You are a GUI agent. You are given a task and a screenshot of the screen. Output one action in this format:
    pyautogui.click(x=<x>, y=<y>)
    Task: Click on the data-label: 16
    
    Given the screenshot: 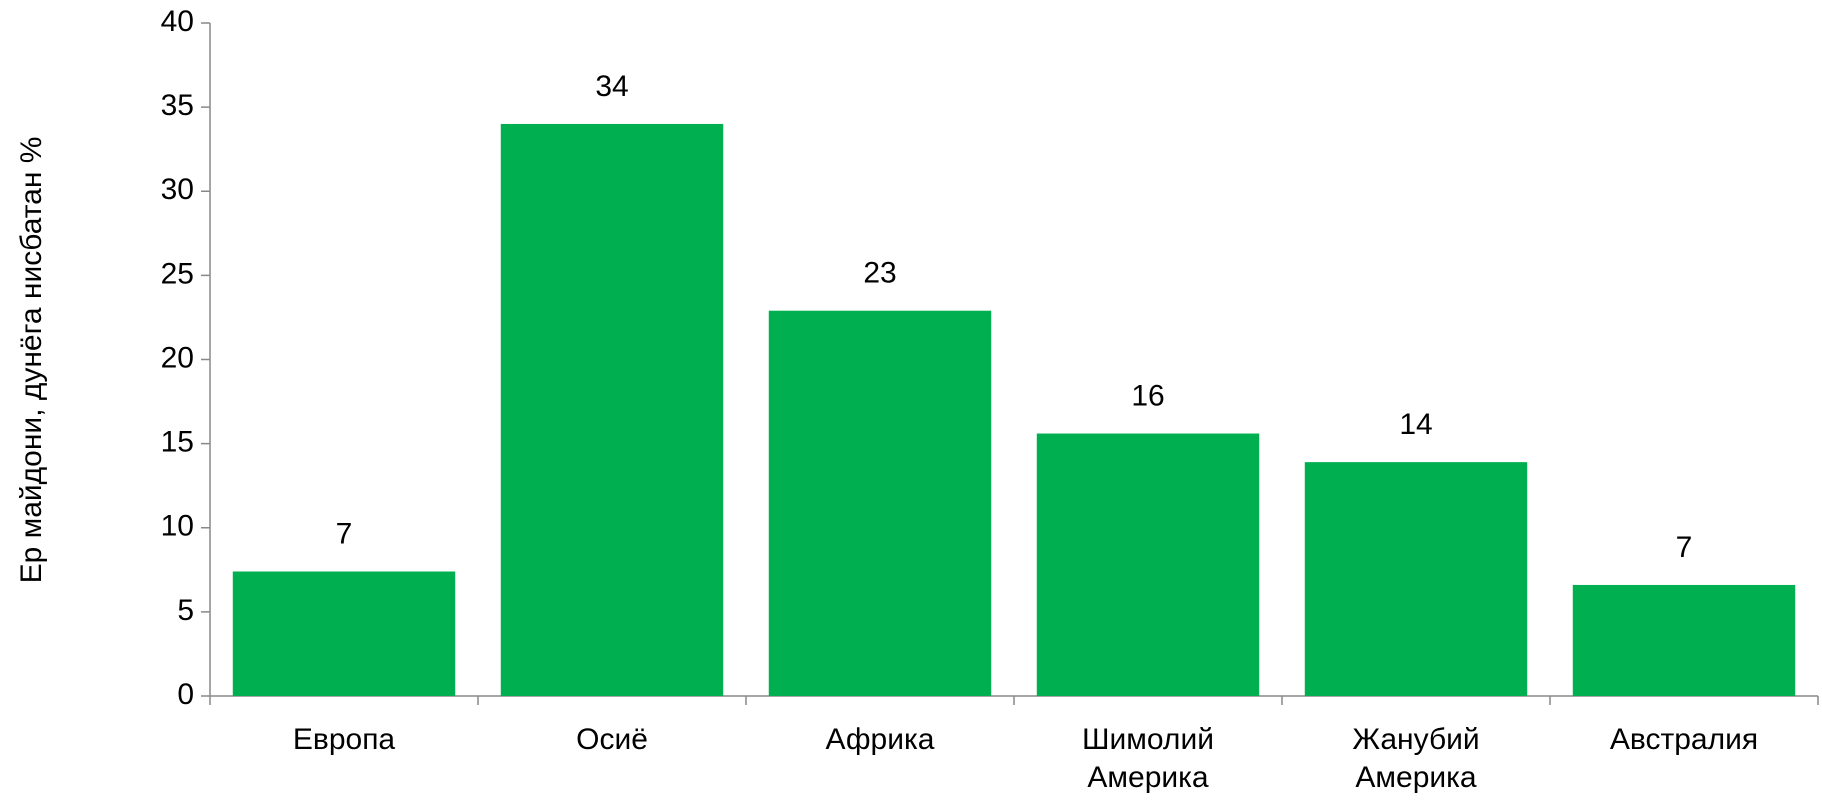 What is the action you would take?
    pyautogui.click(x=1147, y=395)
    